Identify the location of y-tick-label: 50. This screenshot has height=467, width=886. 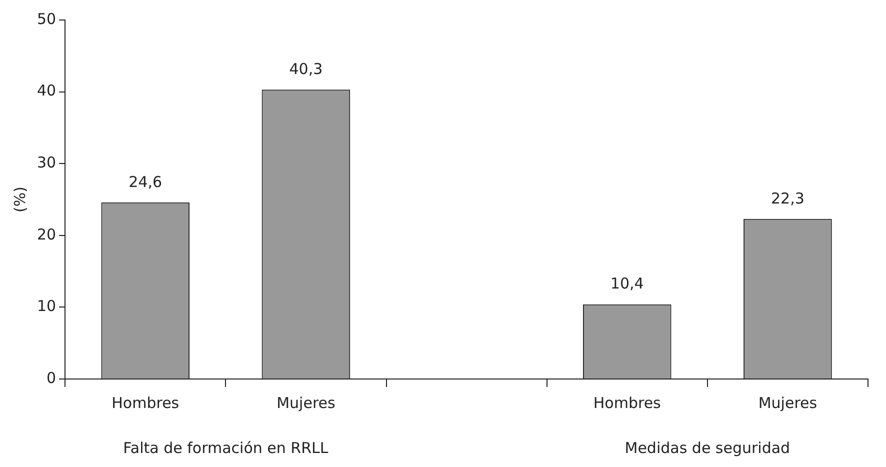
(46, 19).